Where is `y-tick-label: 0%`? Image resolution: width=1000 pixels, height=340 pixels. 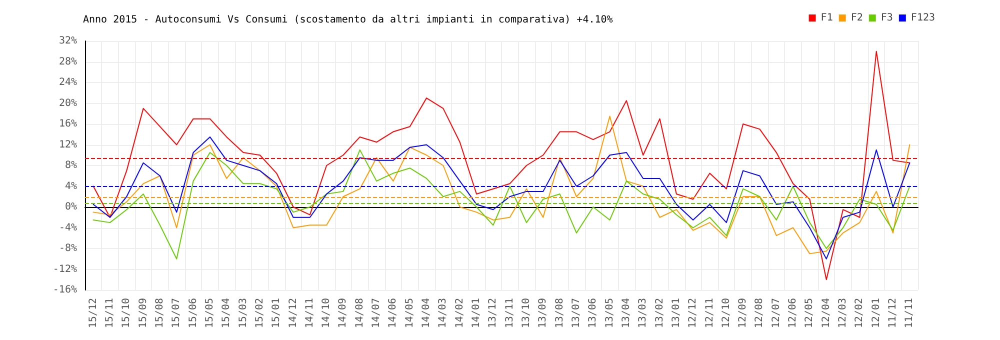 y-tick-label: 0% is located at coordinates (70, 207).